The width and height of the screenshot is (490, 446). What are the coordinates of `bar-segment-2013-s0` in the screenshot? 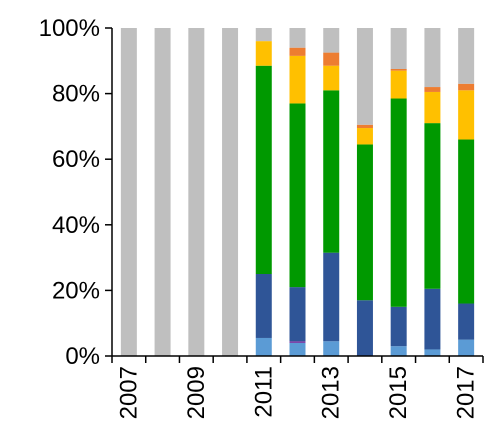 It's located at (331, 348).